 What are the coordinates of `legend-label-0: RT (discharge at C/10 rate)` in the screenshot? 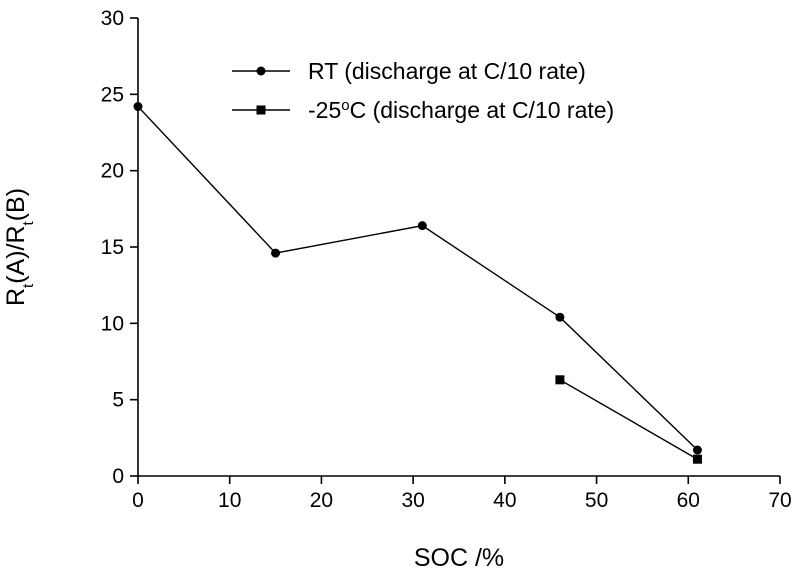 It's located at (447, 71).